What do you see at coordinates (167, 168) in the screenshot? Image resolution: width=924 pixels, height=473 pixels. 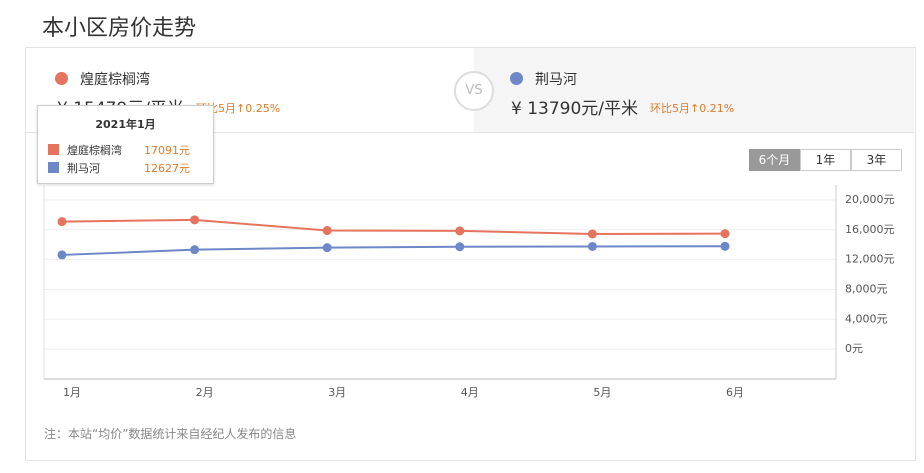 I see `tooltip-value: 12627元` at bounding box center [167, 168].